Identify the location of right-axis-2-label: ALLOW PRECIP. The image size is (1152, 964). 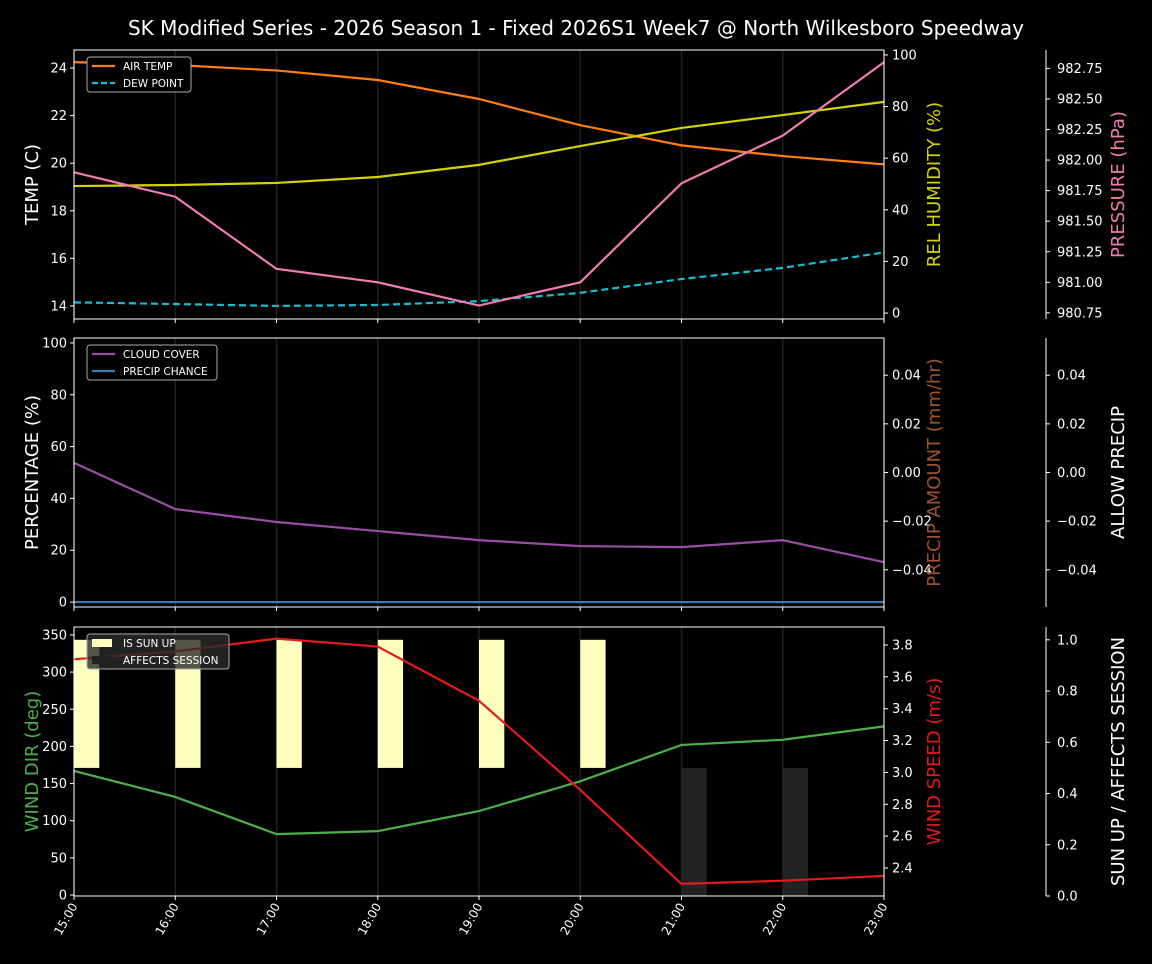
(1118, 472).